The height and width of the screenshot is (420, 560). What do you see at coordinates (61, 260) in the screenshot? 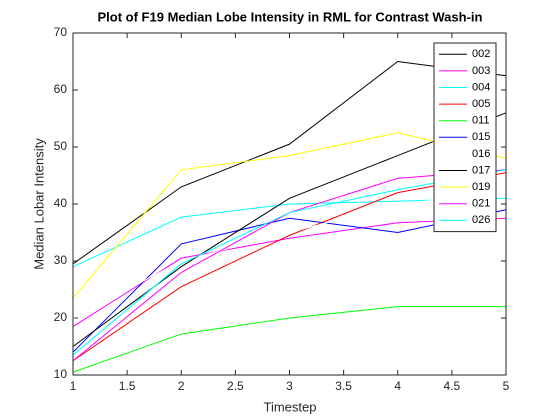
I see `y-tick-label: 30` at bounding box center [61, 260].